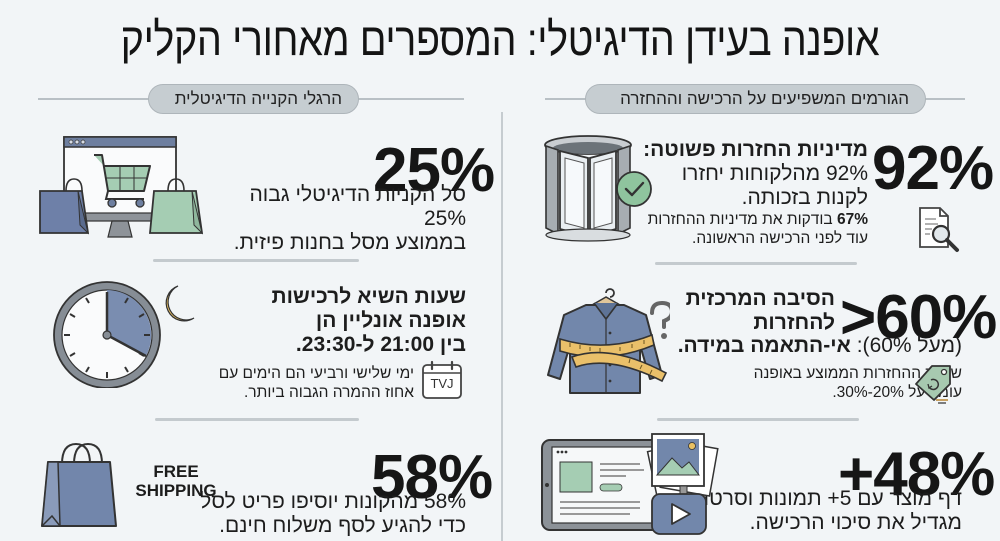  I want to click on shipping-line: SHIPPING, so click(176, 490).